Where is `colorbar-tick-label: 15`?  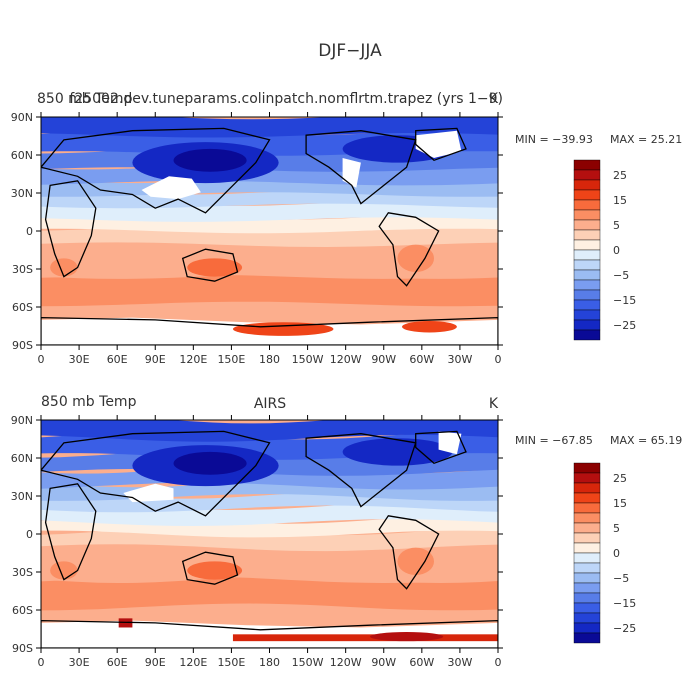 colorbar-tick-label: 15 is located at coordinates (620, 503).